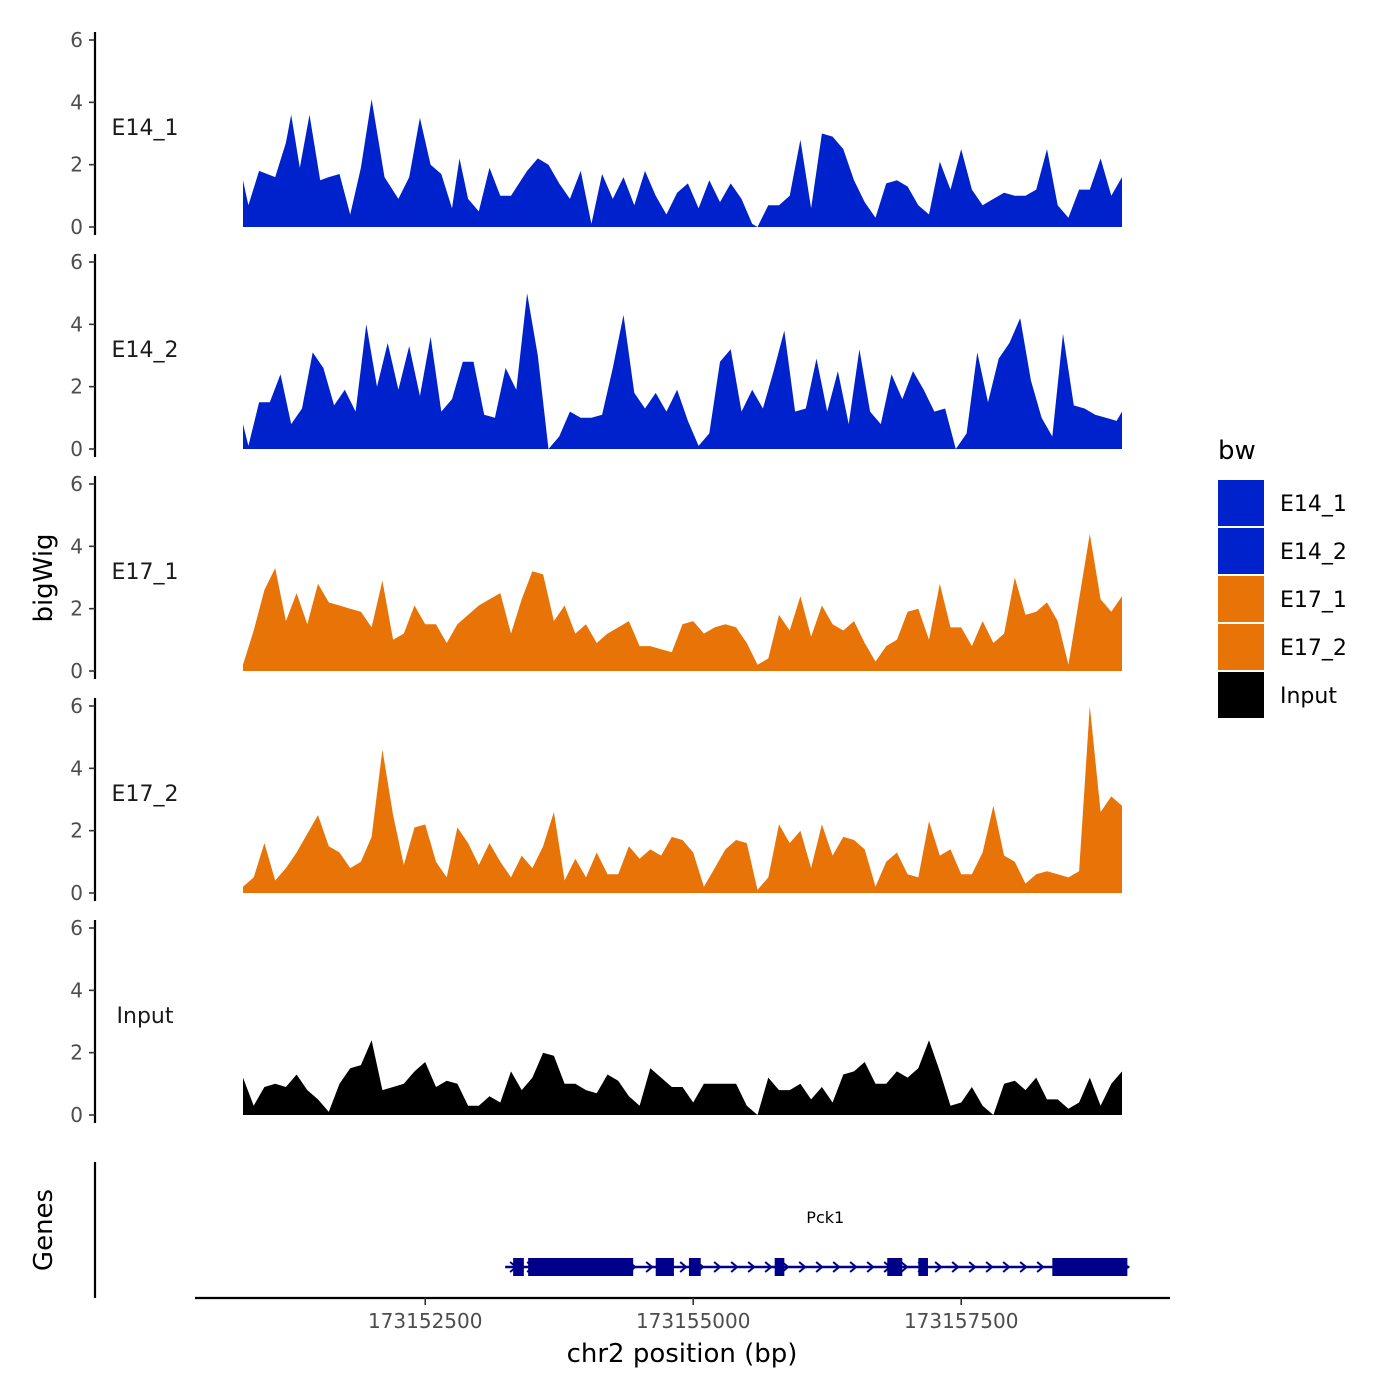  Describe the element at coordinates (682, 1354) in the screenshot. I see `x-axis-title: chr2 position (bp)` at that location.